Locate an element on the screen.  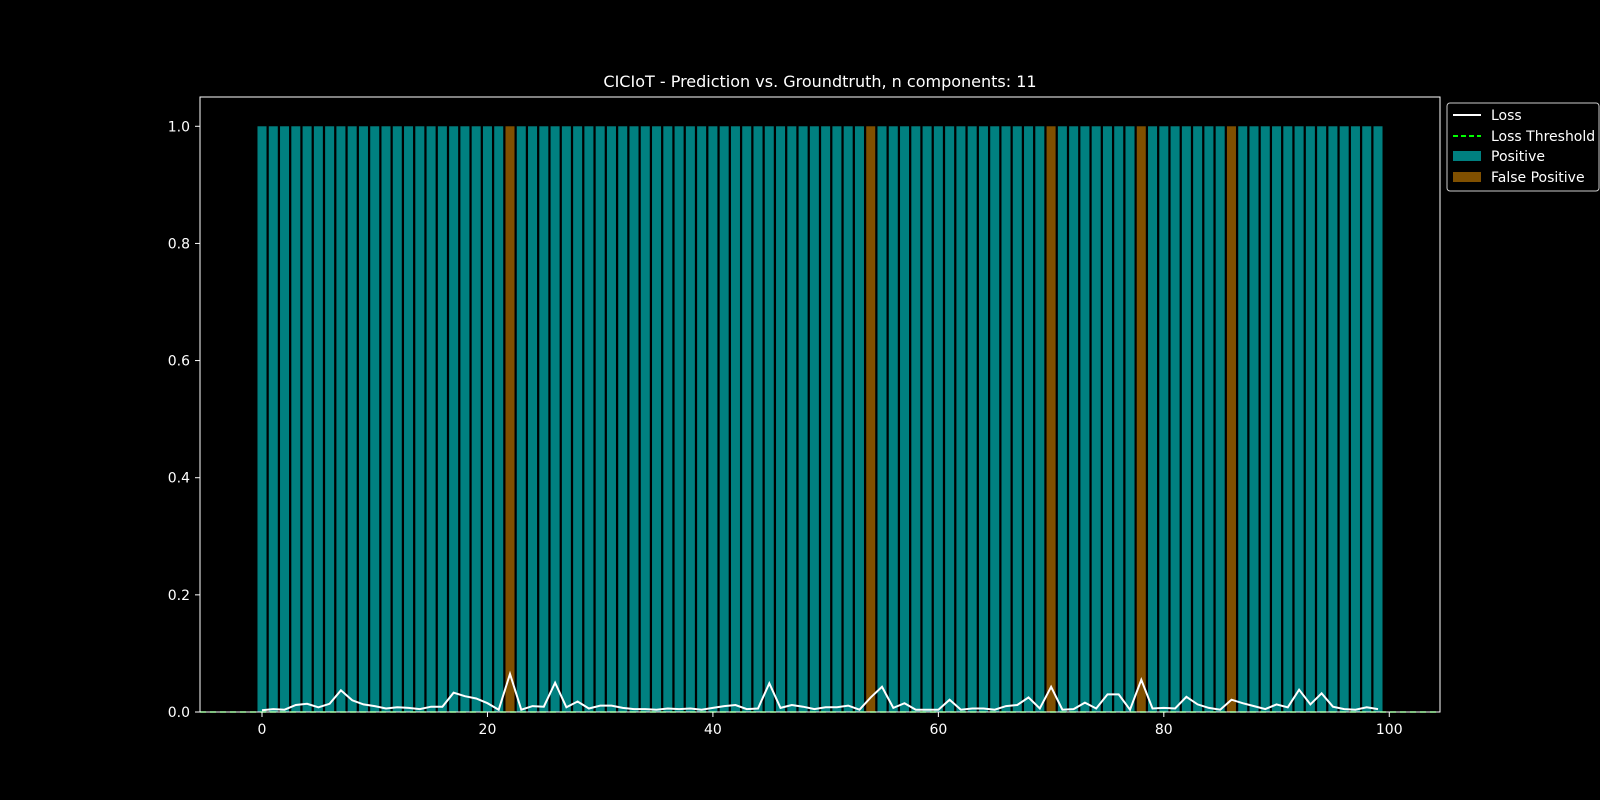
x-tick-label: 0 is located at coordinates (262, 730).